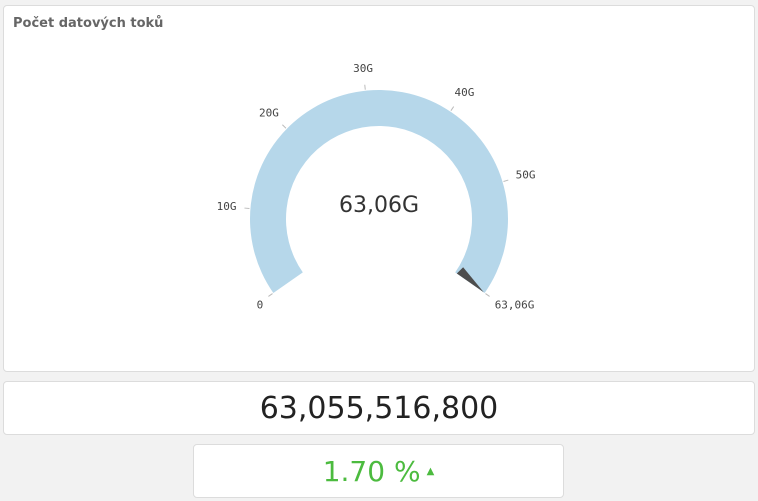 The width and height of the screenshot is (758, 501). I want to click on tick-label: 40G, so click(465, 92).